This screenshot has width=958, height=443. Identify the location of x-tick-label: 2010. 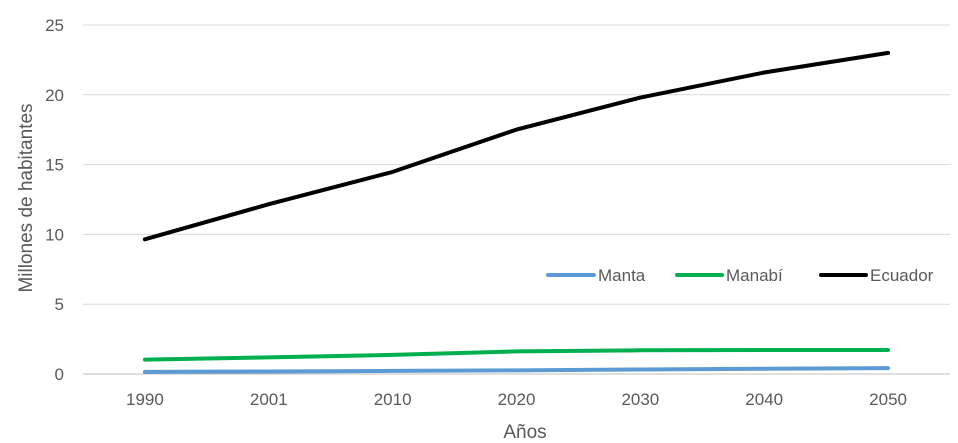
(393, 399).